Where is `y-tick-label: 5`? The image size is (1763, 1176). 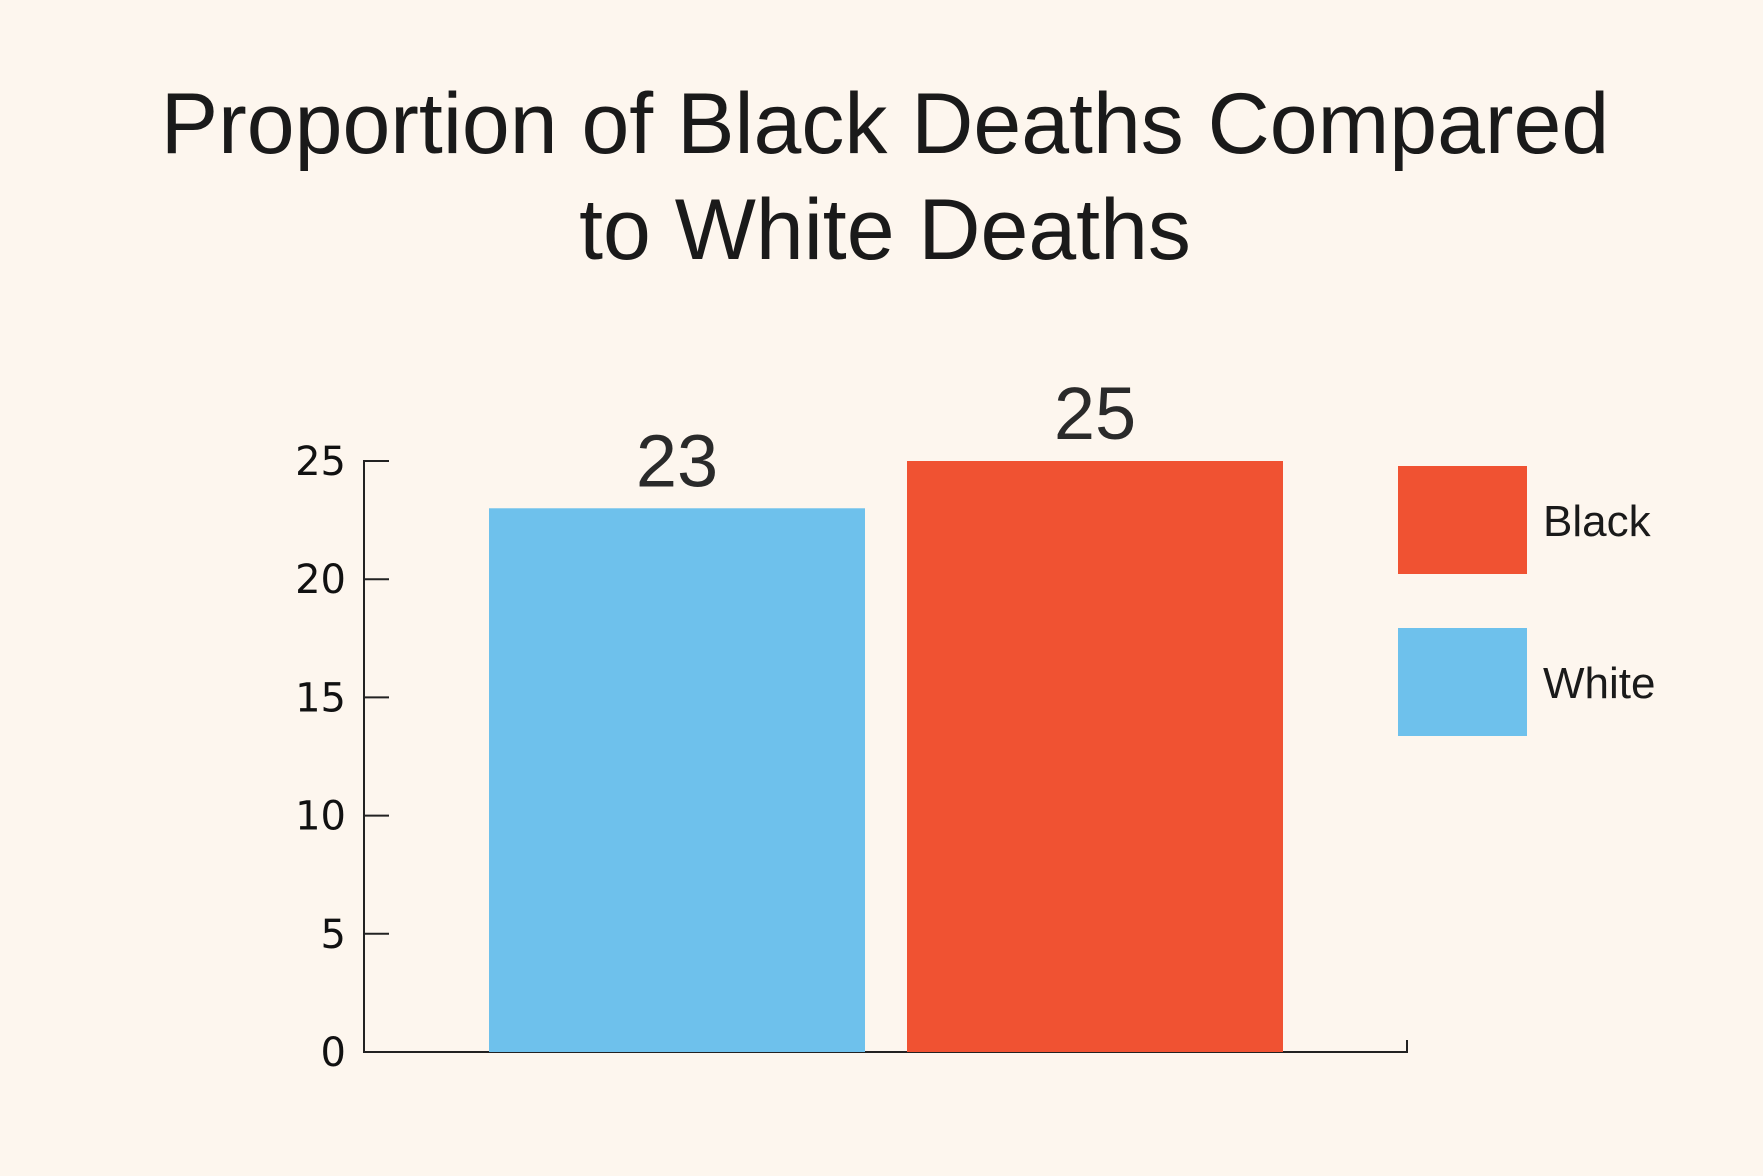
y-tick-label: 5 is located at coordinates (333, 935).